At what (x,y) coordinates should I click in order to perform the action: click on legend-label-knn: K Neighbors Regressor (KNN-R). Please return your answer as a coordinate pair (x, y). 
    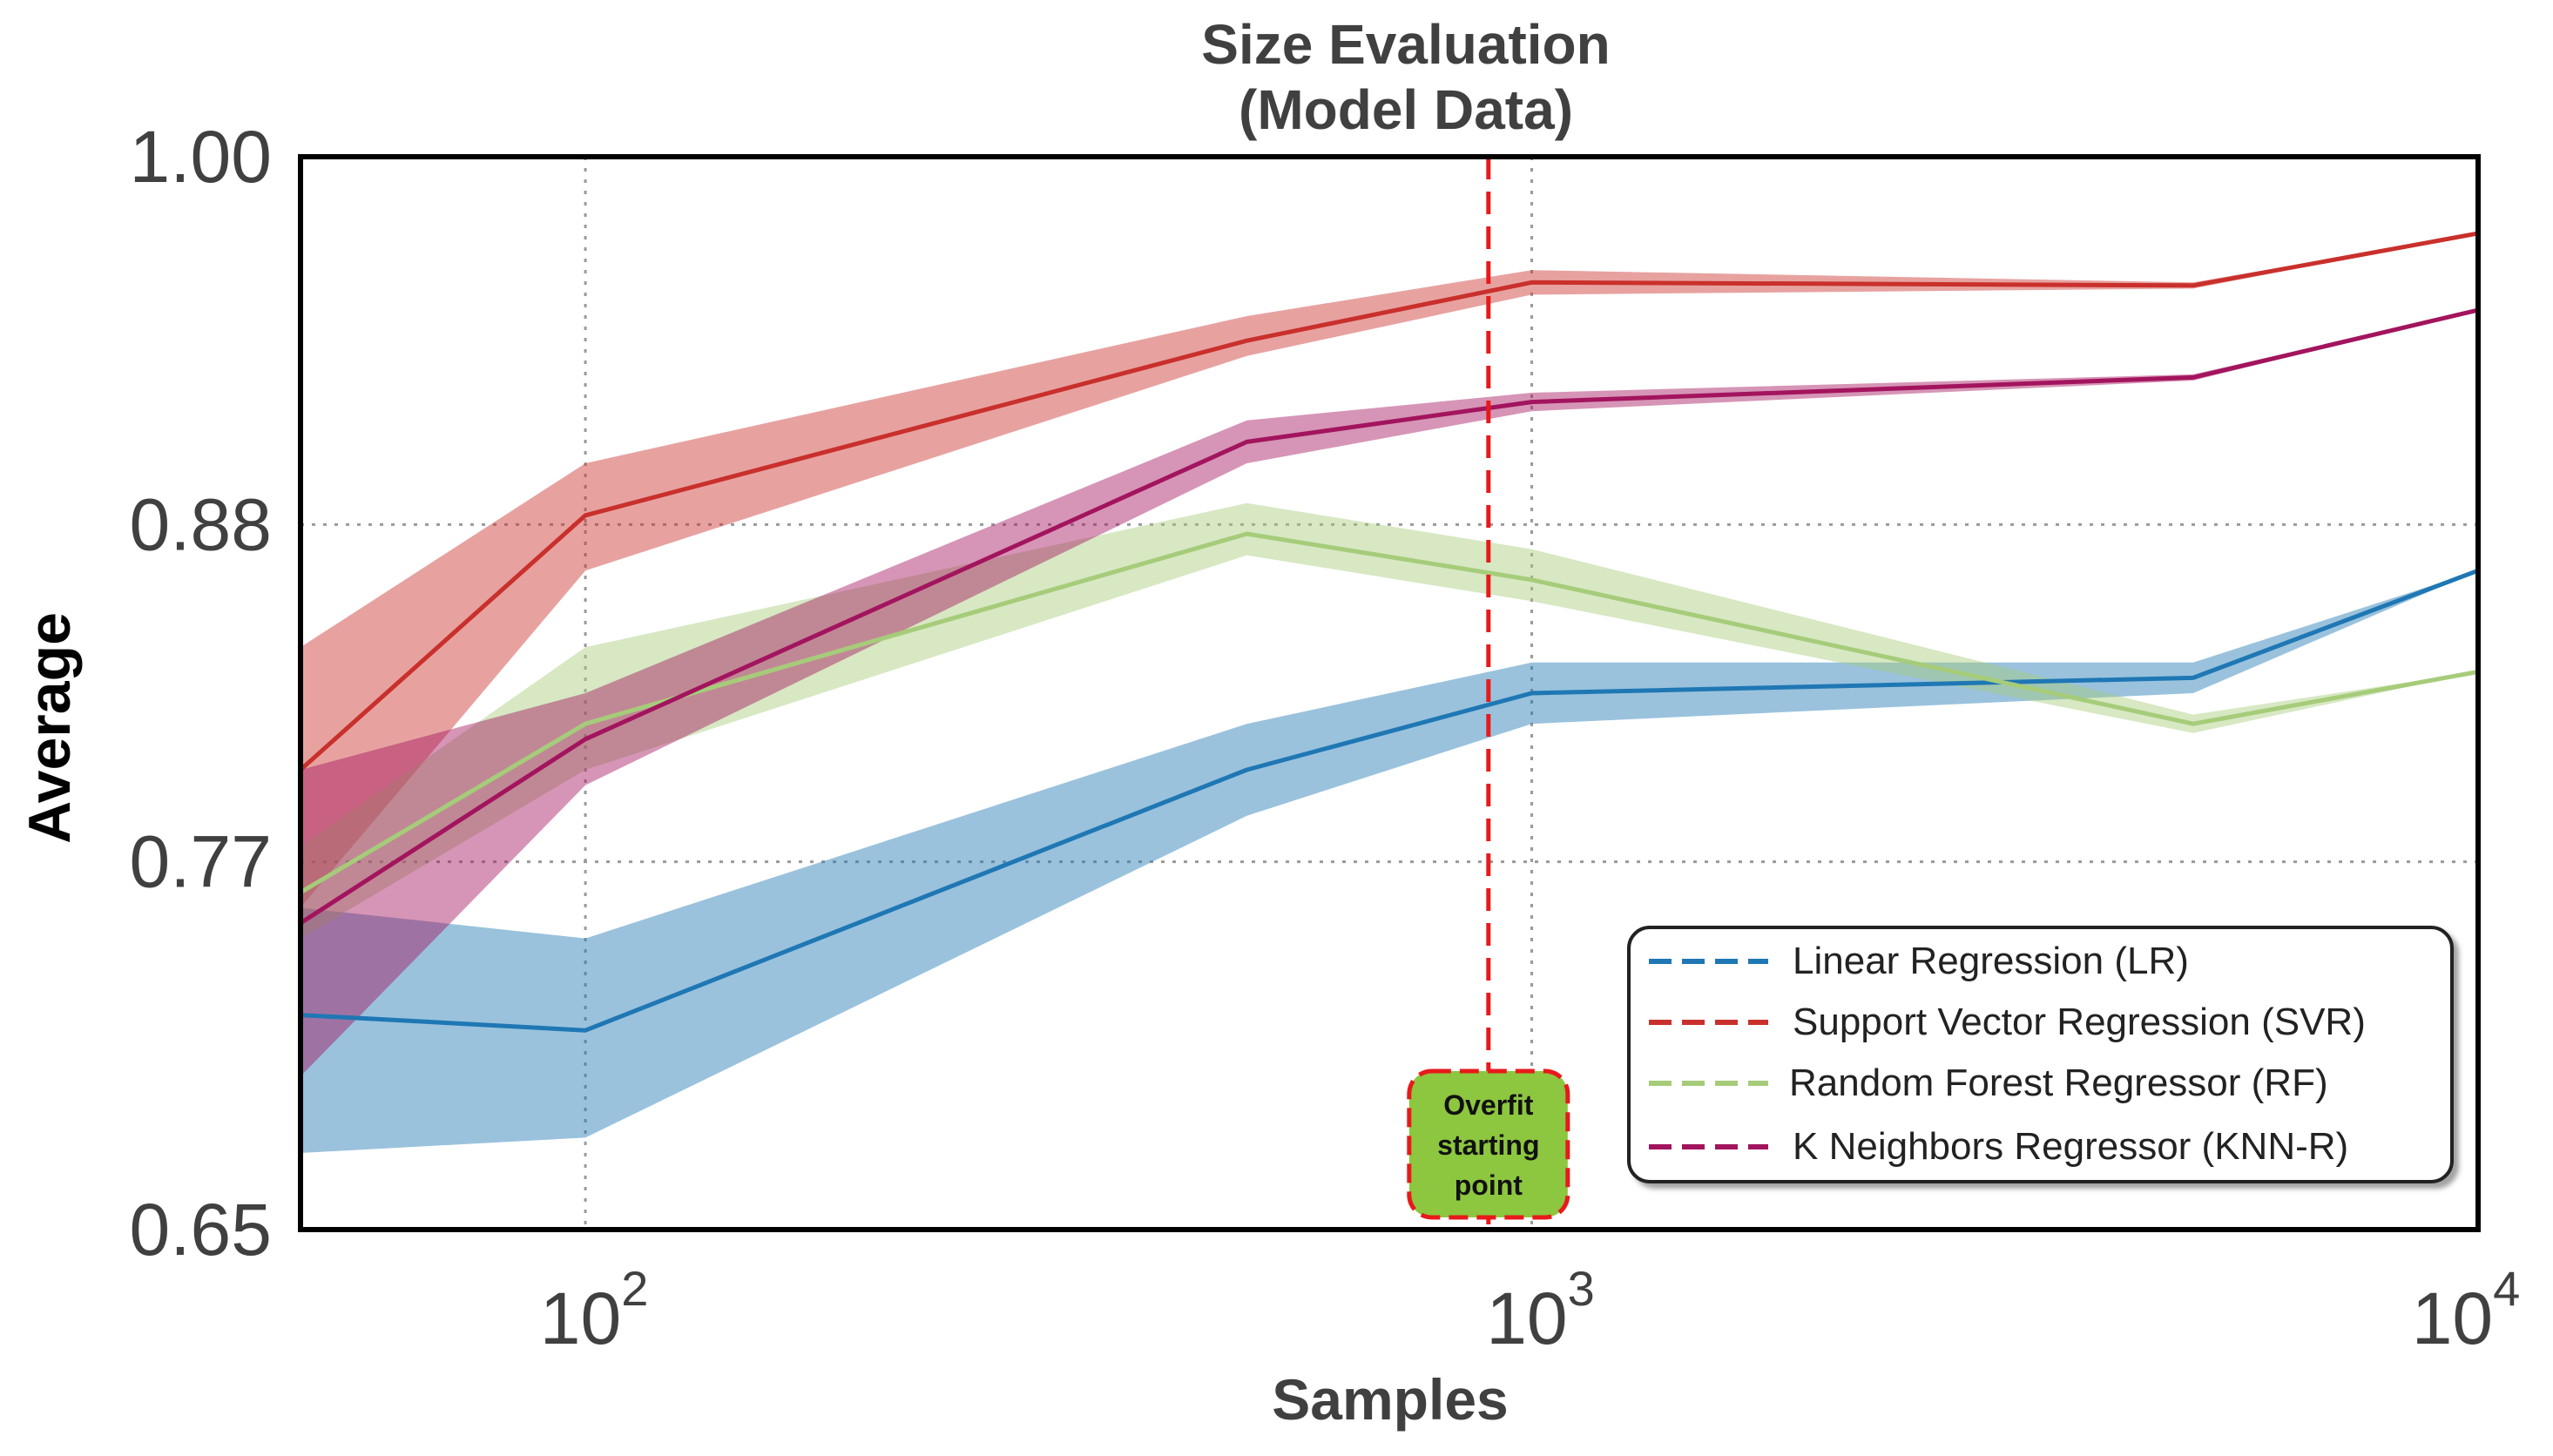
    Looking at the image, I should click on (2070, 1146).